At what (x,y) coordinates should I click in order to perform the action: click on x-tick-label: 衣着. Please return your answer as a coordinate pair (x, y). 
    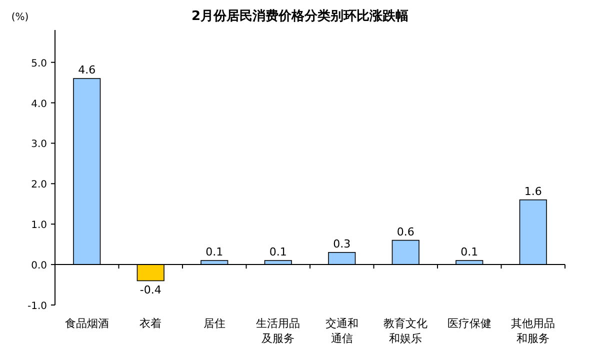
    Looking at the image, I should click on (151, 323).